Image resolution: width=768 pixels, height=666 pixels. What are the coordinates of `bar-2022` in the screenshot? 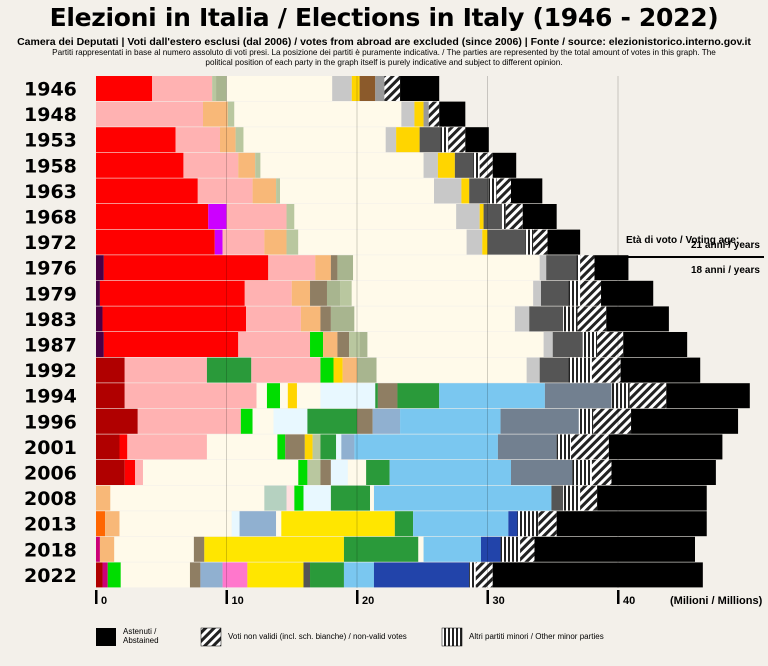 It's located at (399, 575).